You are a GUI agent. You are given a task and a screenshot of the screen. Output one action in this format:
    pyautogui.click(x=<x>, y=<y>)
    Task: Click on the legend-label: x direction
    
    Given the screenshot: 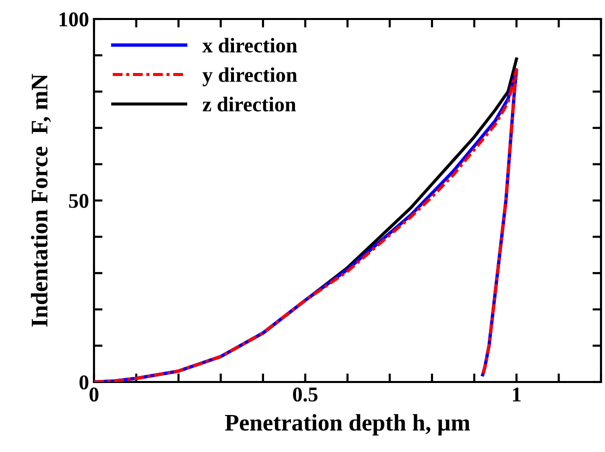 What is the action you would take?
    pyautogui.click(x=250, y=45)
    